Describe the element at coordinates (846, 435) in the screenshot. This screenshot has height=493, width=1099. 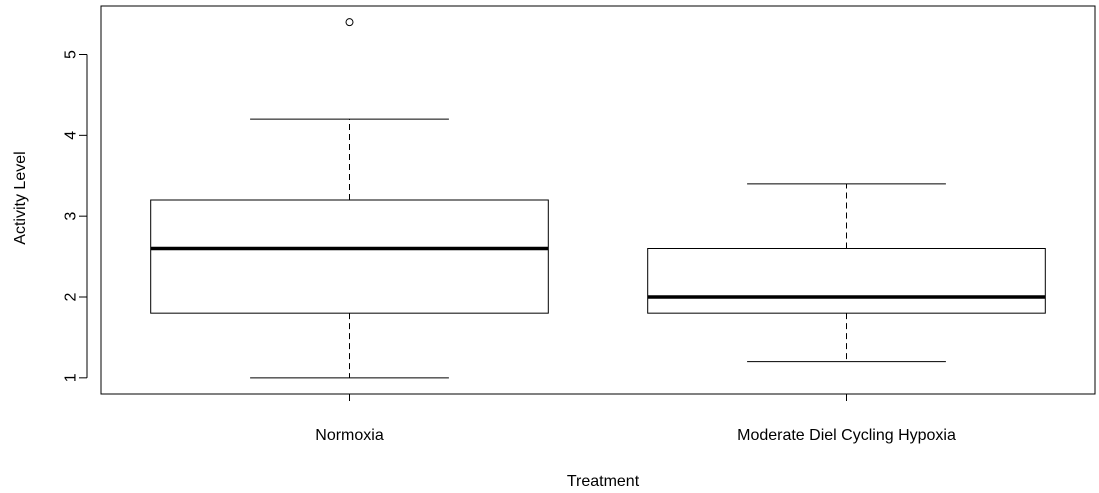
I see `x-tick-label: Moderate Diel Cycling Hypoxia` at that location.